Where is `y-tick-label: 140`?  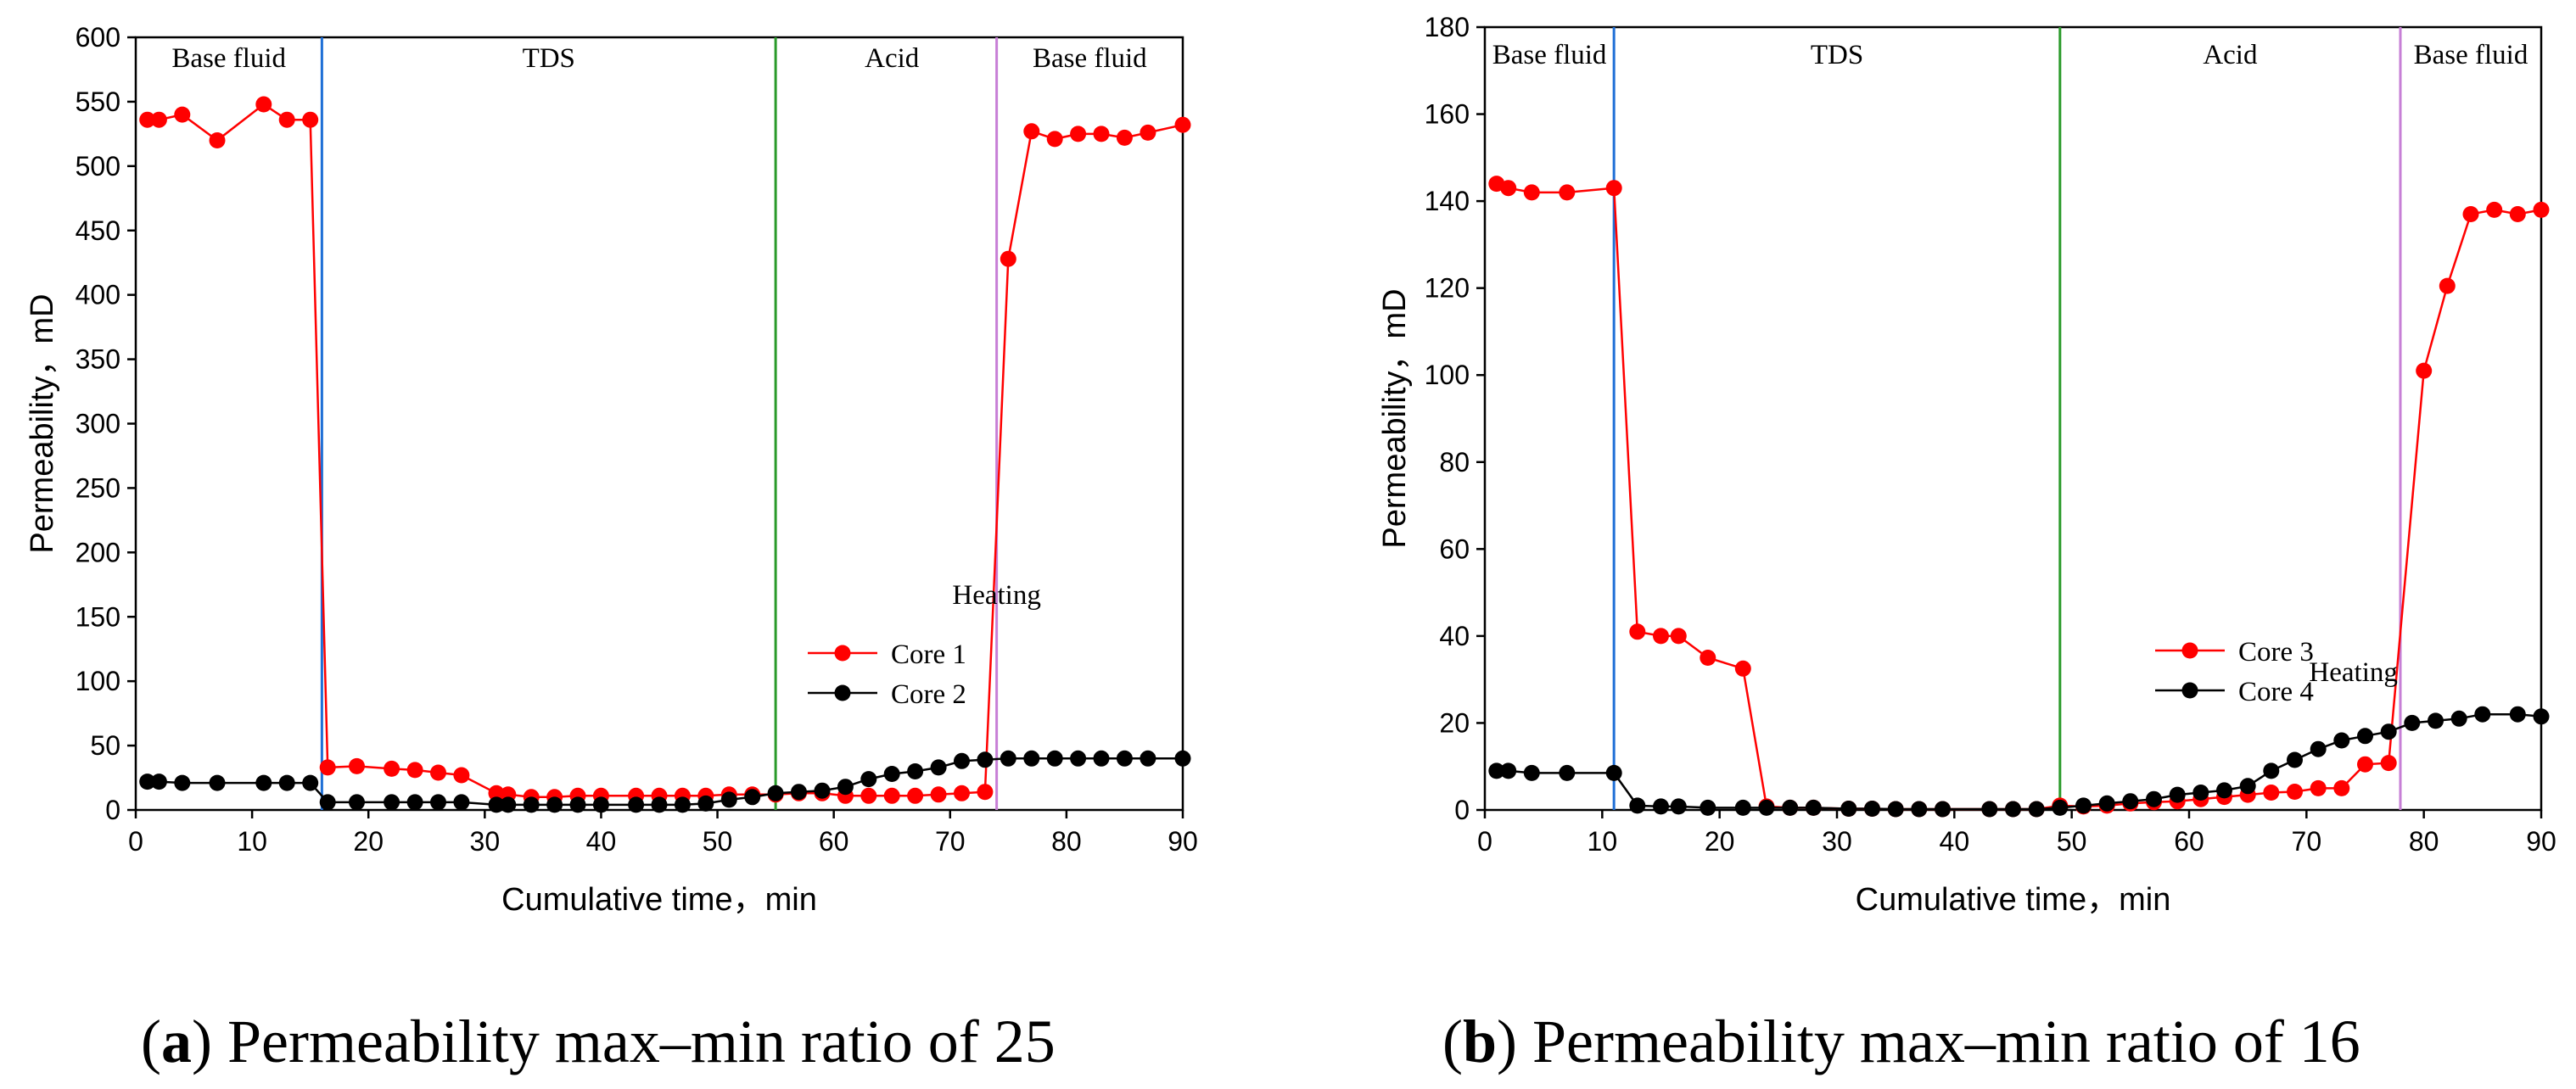 y-tick-label: 140 is located at coordinates (1447, 201).